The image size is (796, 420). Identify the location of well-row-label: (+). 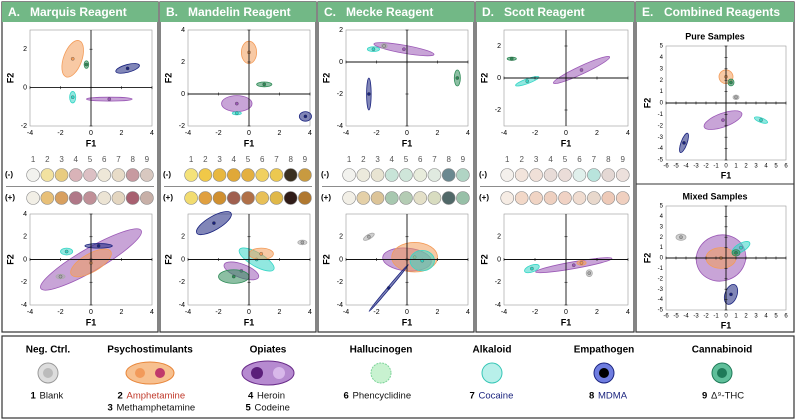
(168, 197).